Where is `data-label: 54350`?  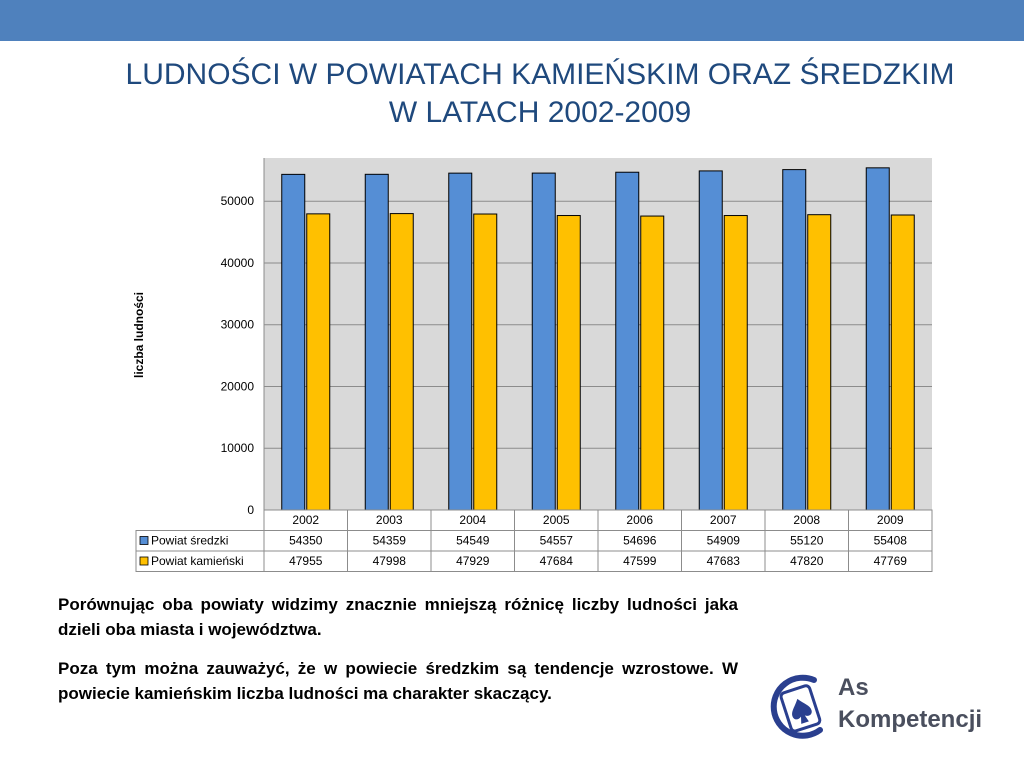 data-label: 54350 is located at coordinates (306, 541).